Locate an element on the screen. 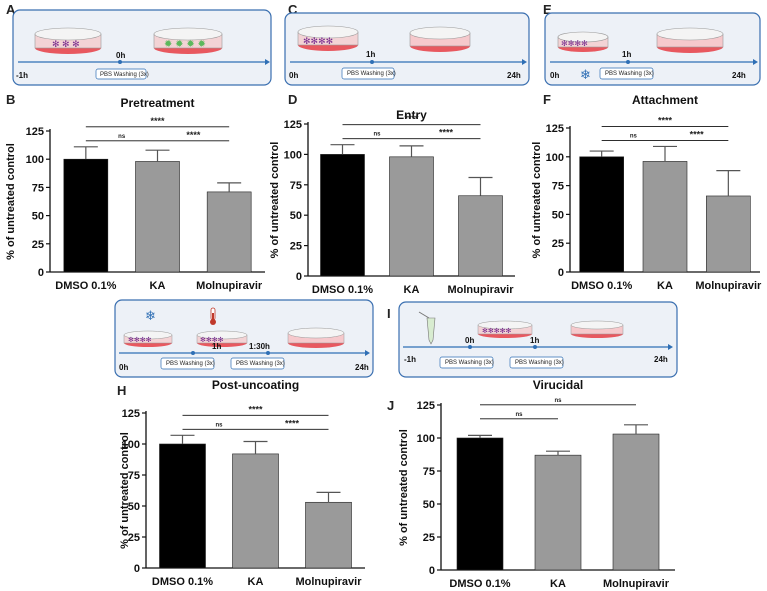  panel-letter-b: B is located at coordinates (10, 99).